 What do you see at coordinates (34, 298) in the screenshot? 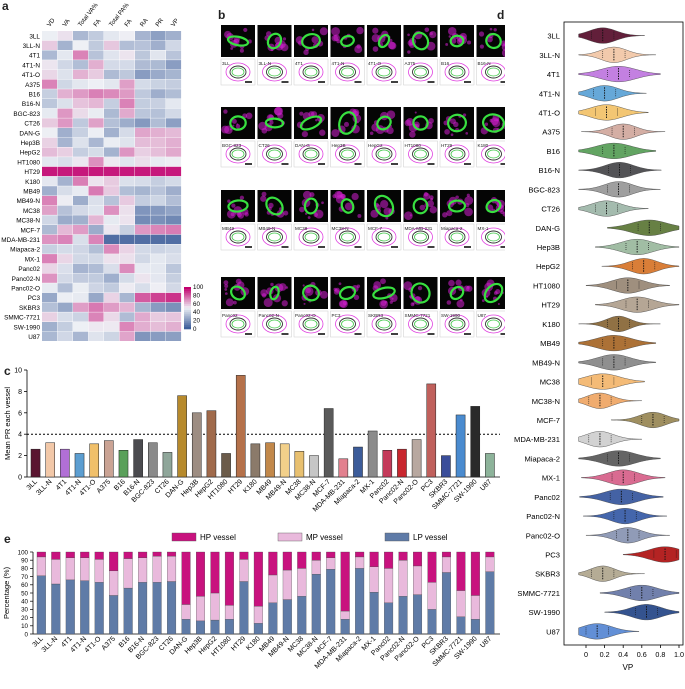
I see `heatmap-row-label: PC3` at bounding box center [34, 298].